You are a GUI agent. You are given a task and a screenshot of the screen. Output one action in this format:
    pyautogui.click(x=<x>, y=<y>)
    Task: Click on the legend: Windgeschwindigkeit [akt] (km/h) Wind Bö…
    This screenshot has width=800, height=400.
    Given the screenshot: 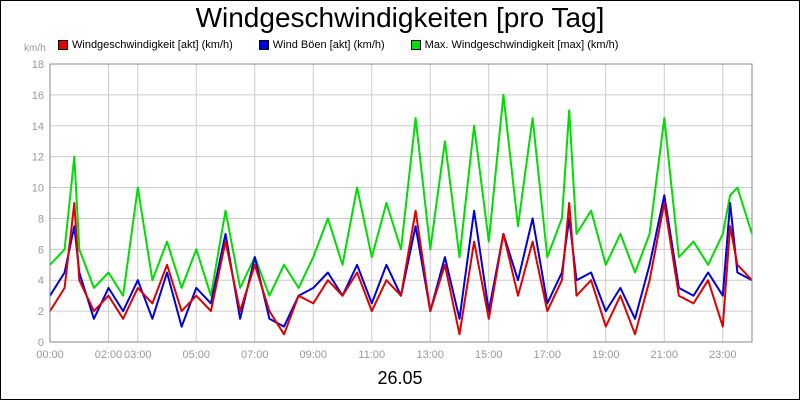 What is the action you would take?
    pyautogui.click(x=351, y=45)
    